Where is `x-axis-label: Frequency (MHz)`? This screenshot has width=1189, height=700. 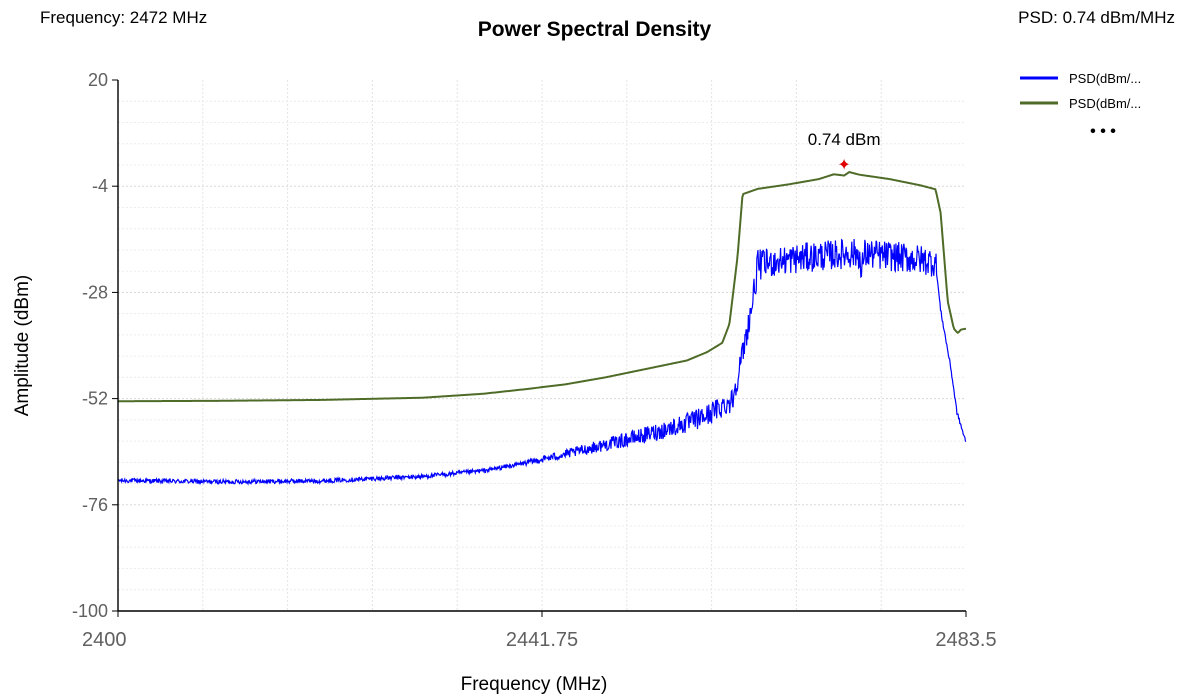 x-axis-label: Frequency (MHz) is located at coordinates (534, 684).